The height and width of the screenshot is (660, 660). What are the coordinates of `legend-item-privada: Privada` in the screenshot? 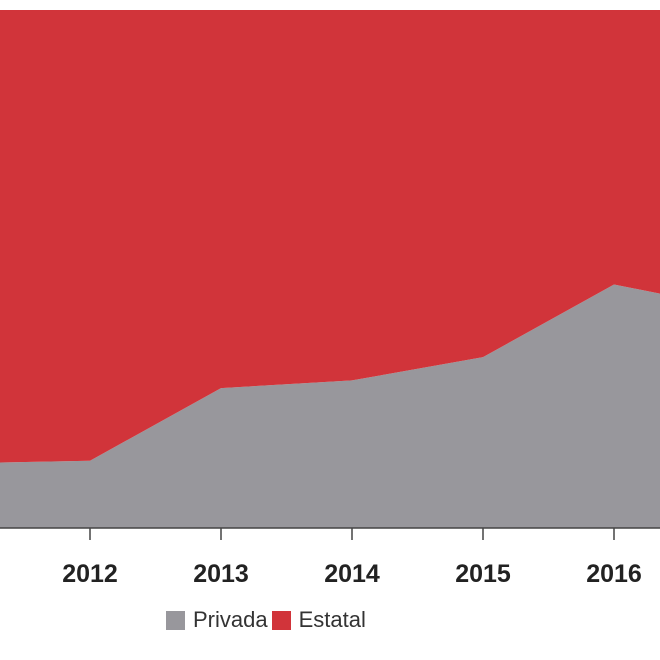 It's located at (217, 620).